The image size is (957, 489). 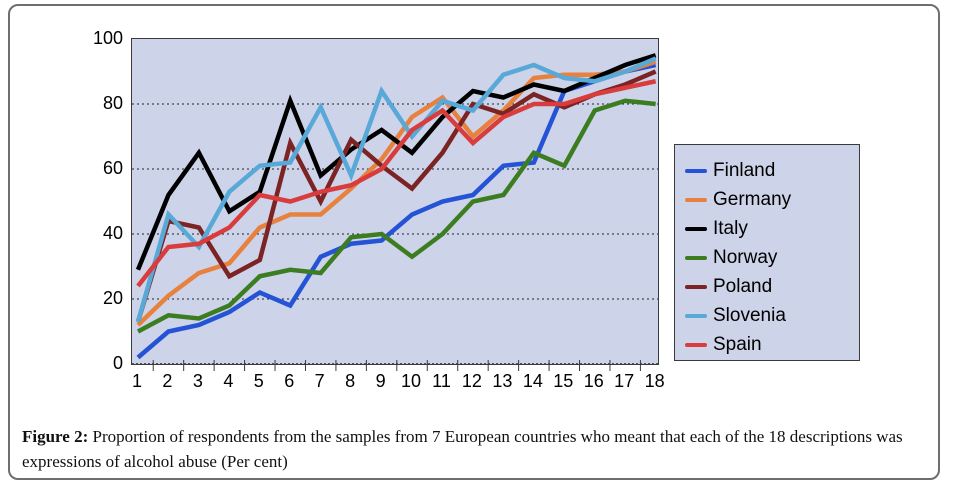 What do you see at coordinates (117, 363) in the screenshot?
I see `y-axis-tick-label-0: 0` at bounding box center [117, 363].